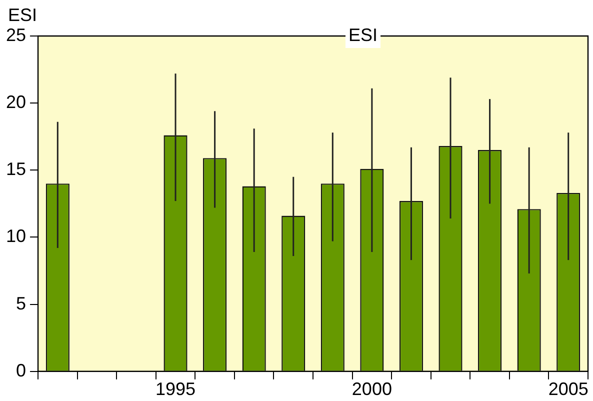  I want to click on y-tick-label: 15, so click(16, 169).